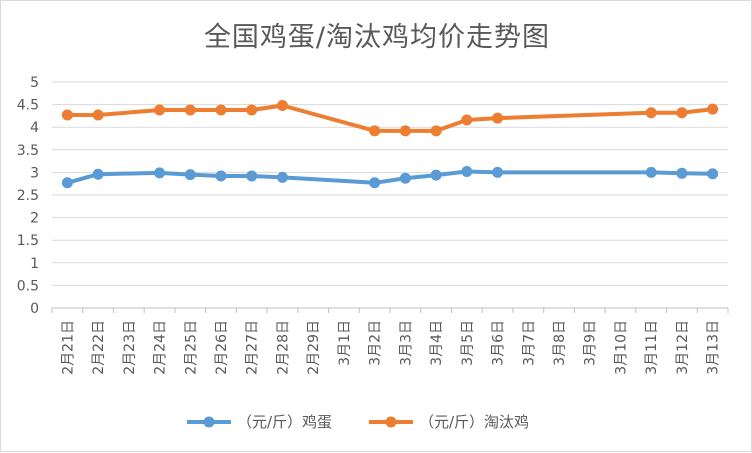  What do you see at coordinates (652, 347) in the screenshot?
I see `x-tick-label: 3月11日` at bounding box center [652, 347].